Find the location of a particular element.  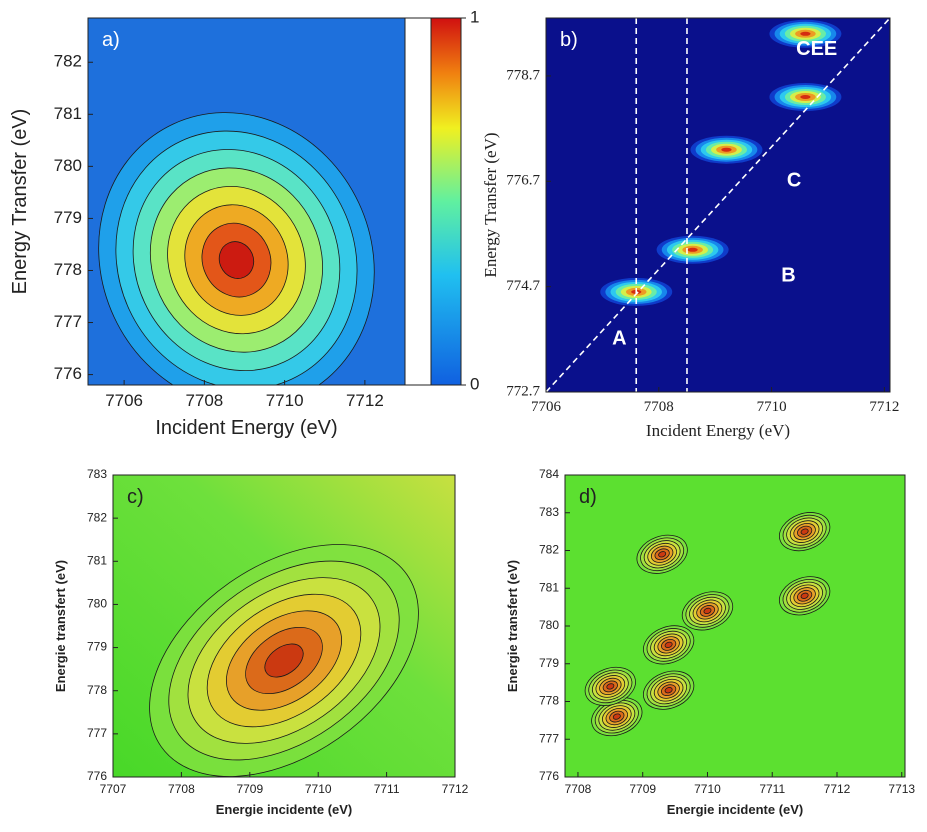

y-tick-label: 778.7 is located at coordinates (523, 75).